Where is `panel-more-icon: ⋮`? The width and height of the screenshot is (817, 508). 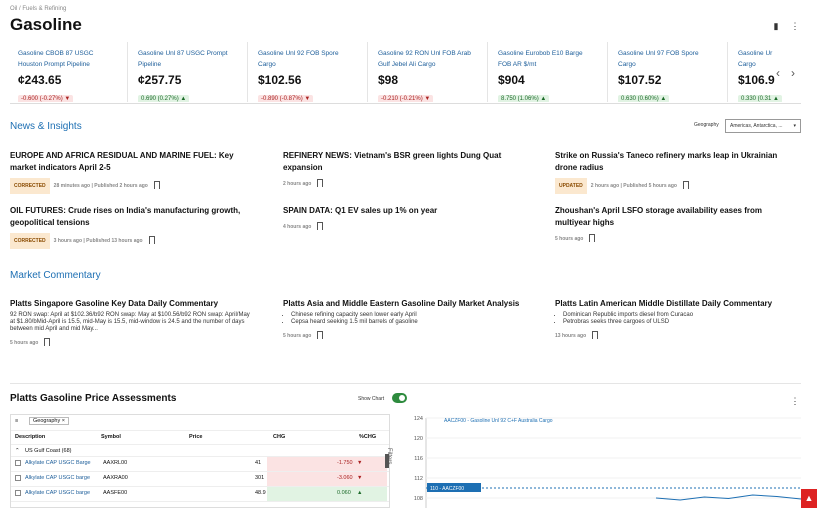 panel-more-icon: ⋮ is located at coordinates (795, 401).